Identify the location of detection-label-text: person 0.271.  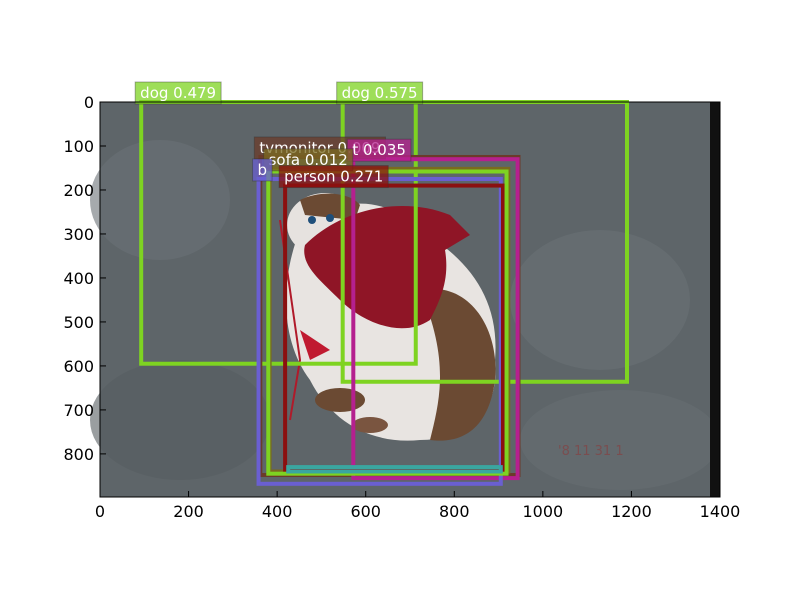
(333, 177).